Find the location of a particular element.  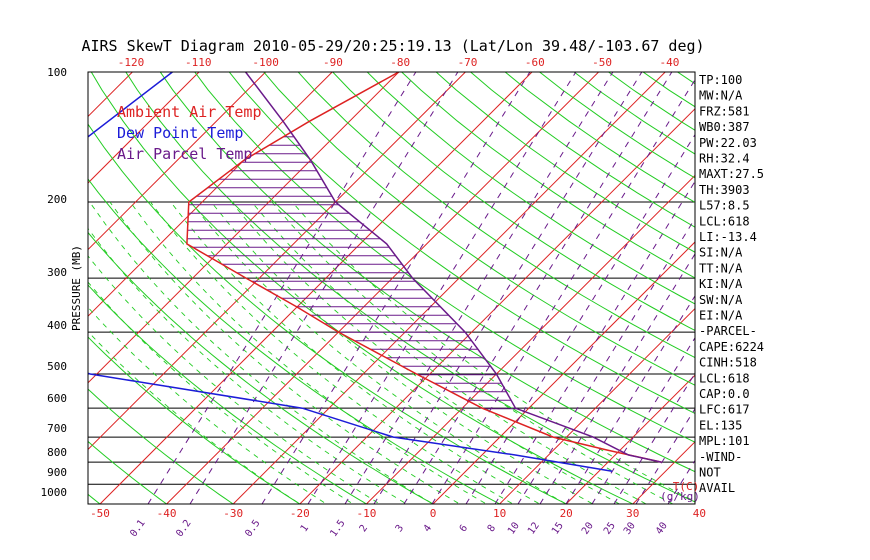

mixing-ratio-label: 10 is located at coordinates (514, 528).